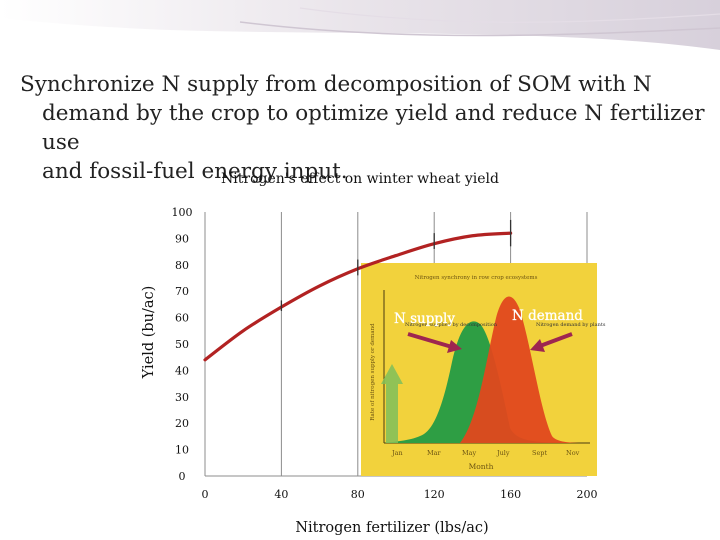 The image size is (720, 540). What do you see at coordinates (547, 316) in the screenshot?
I see `n-demand-annotation: N demand` at bounding box center [547, 316].